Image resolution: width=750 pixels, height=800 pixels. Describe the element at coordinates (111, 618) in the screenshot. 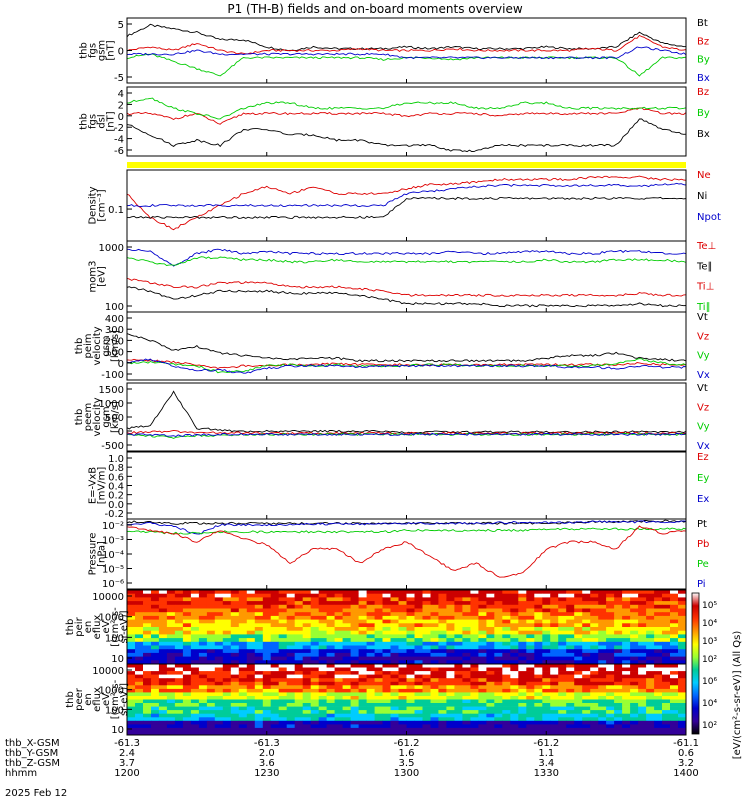

I see `y-tick-label: 1000` at that location.